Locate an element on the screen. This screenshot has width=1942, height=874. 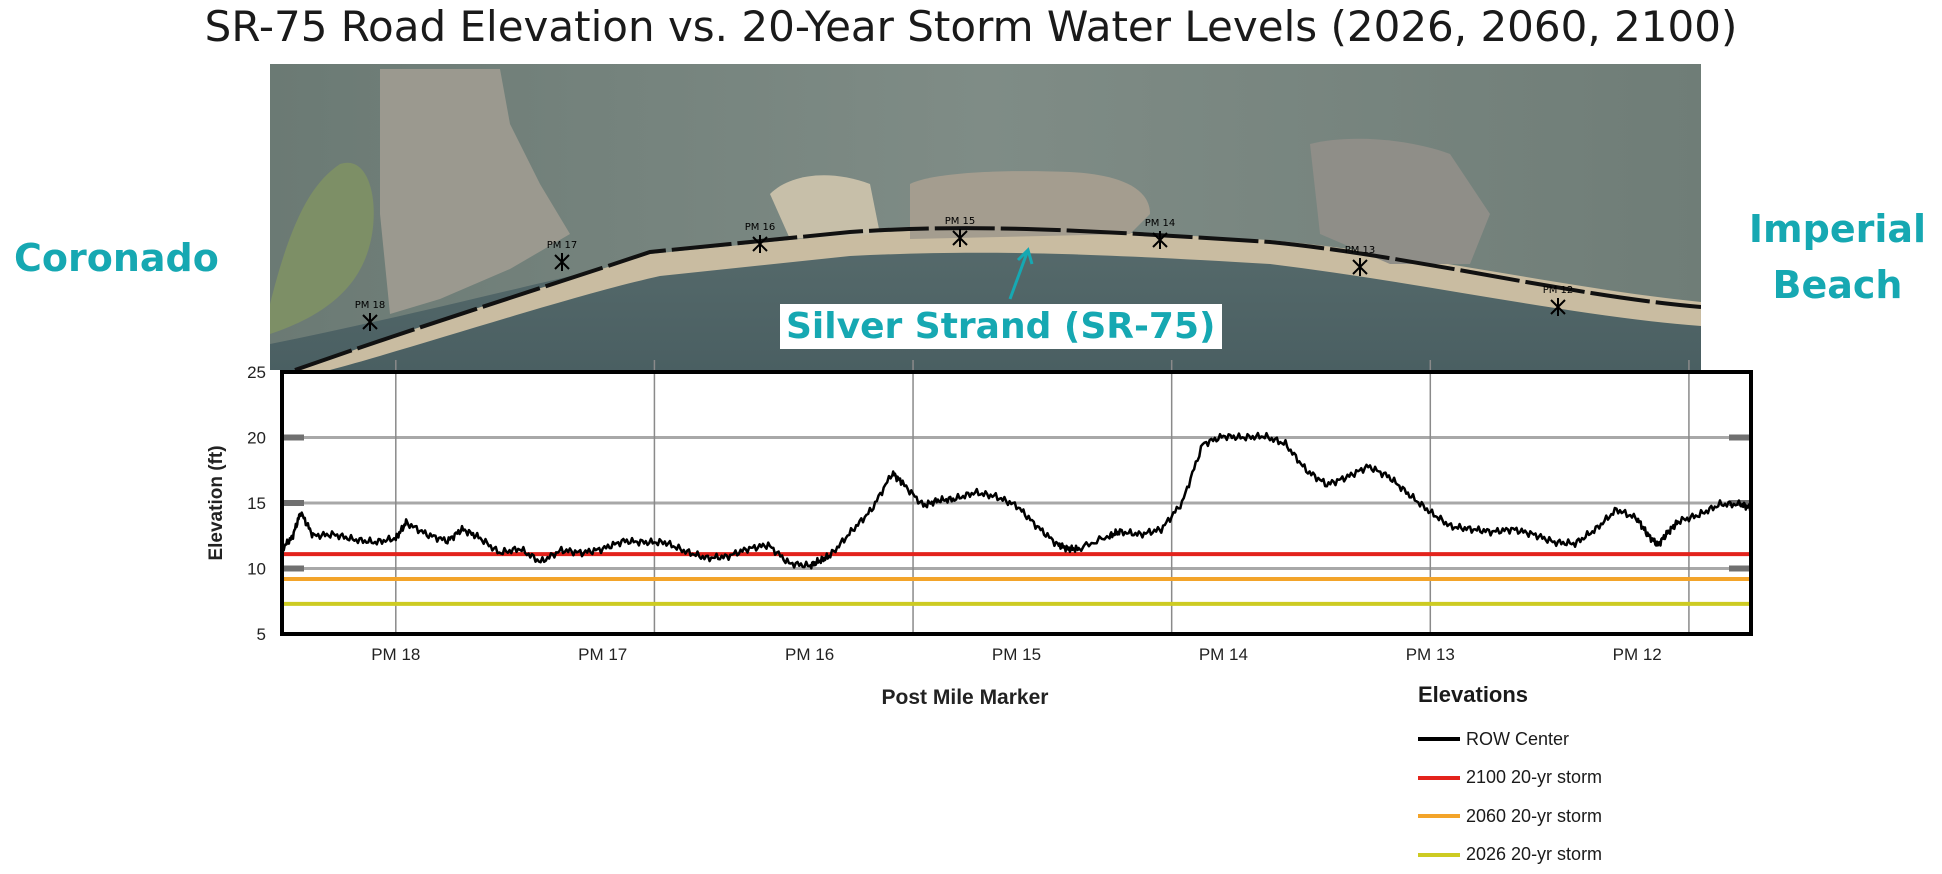
y-tick-label: 15 is located at coordinates (256, 503).